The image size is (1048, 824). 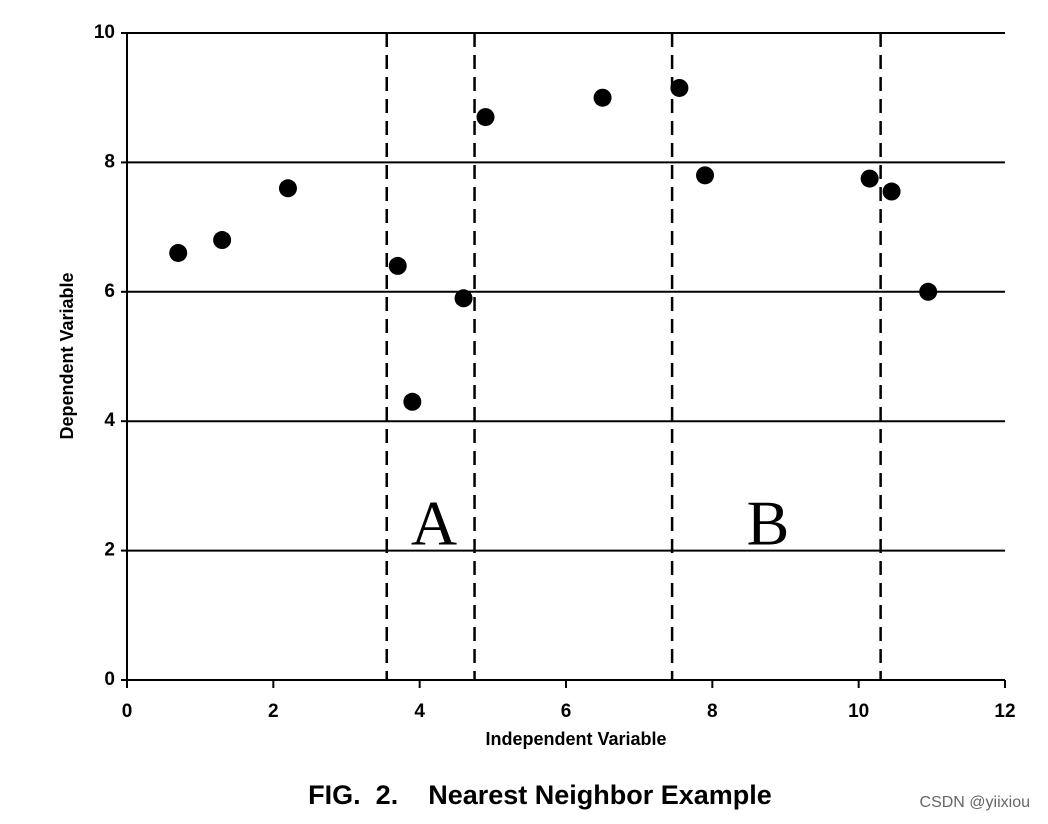 I want to click on y-tick-label: 8, so click(x=109, y=161).